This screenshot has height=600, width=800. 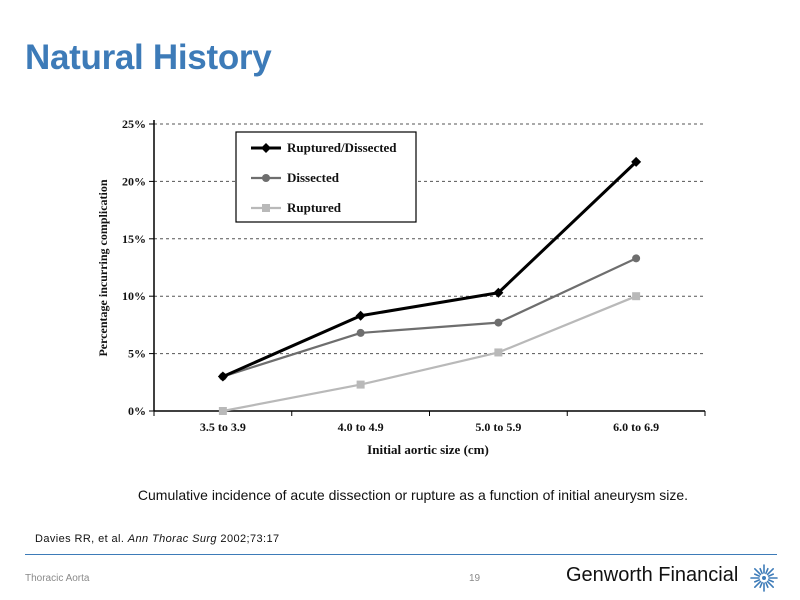 I want to click on citation-authors: Davies RR, et al., so click(x=80, y=539).